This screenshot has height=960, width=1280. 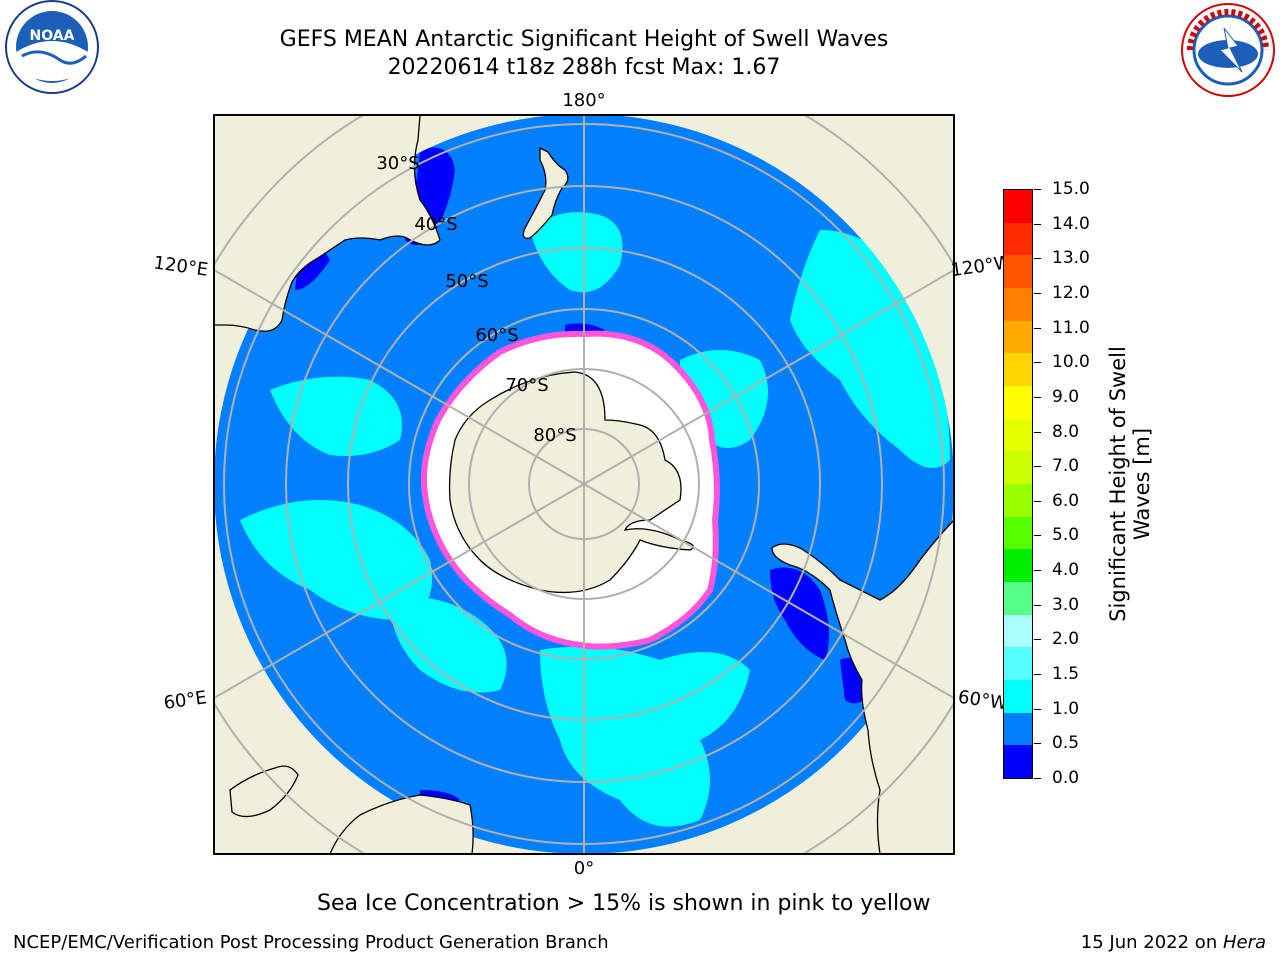 I want to click on lat-label-30s: 30°S, so click(x=397, y=163).